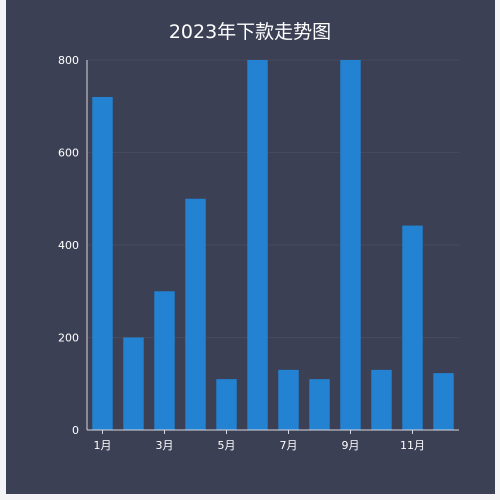 The height and width of the screenshot is (500, 500). Describe the element at coordinates (250, 497) in the screenshot. I see `page-margin-bottom` at that location.